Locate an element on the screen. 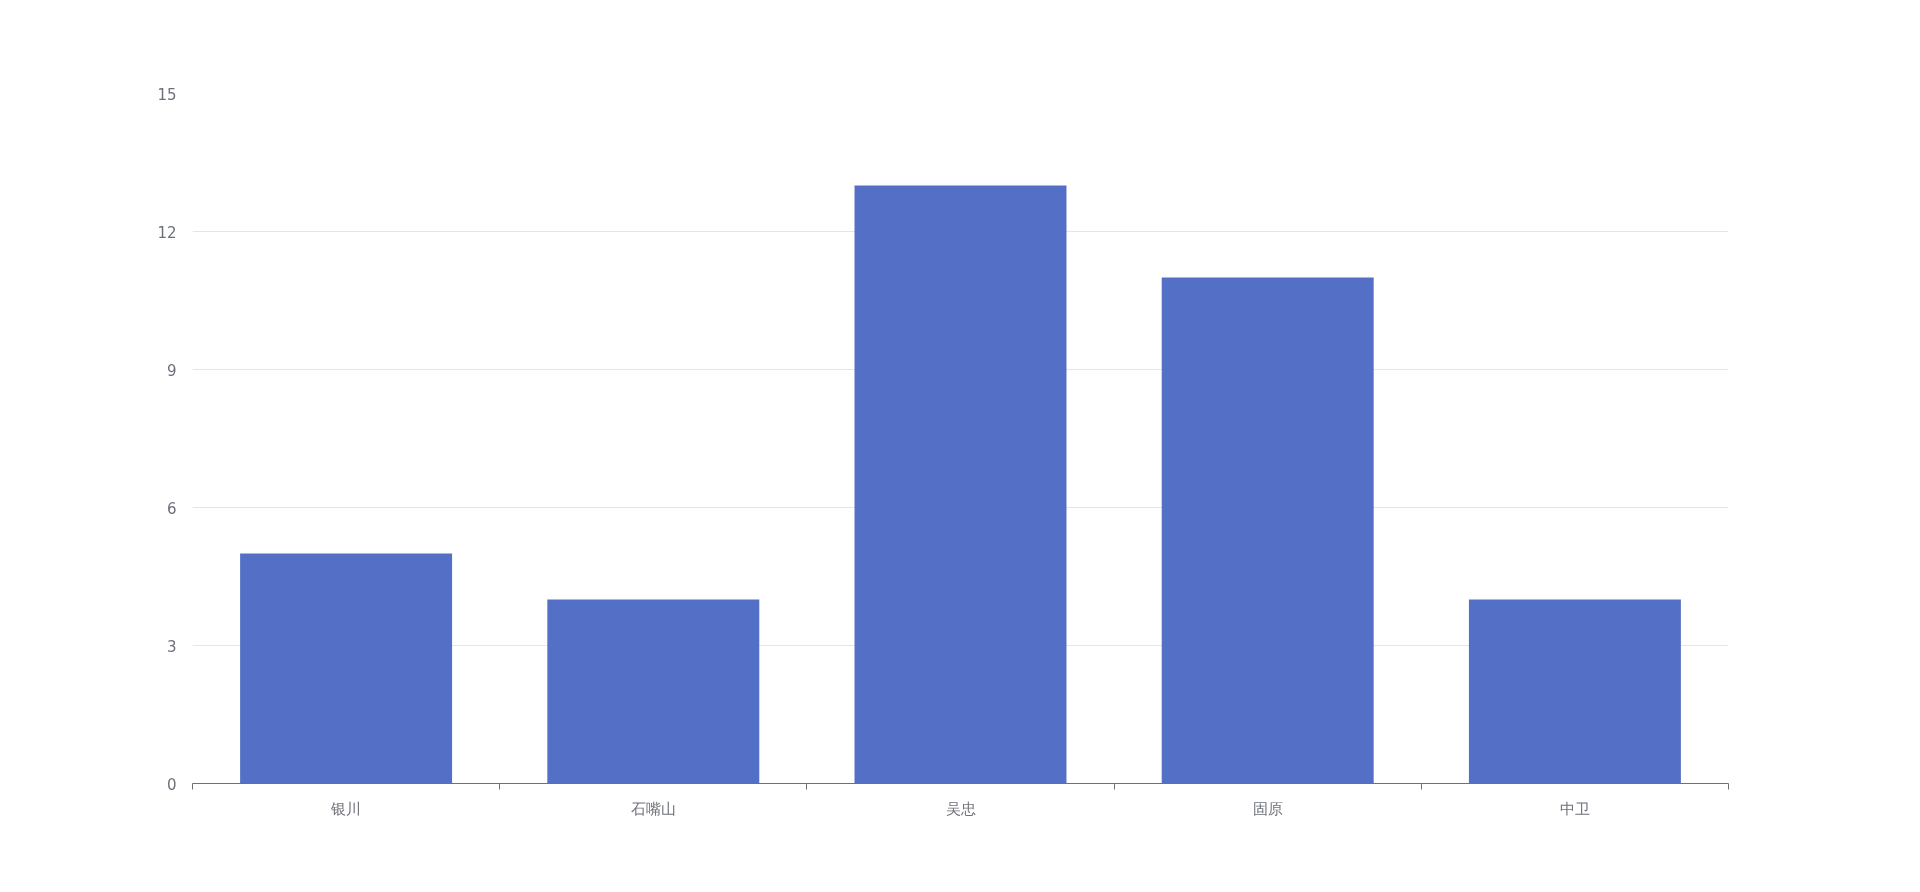  x-tick-label: 吴忠 is located at coordinates (960, 808).